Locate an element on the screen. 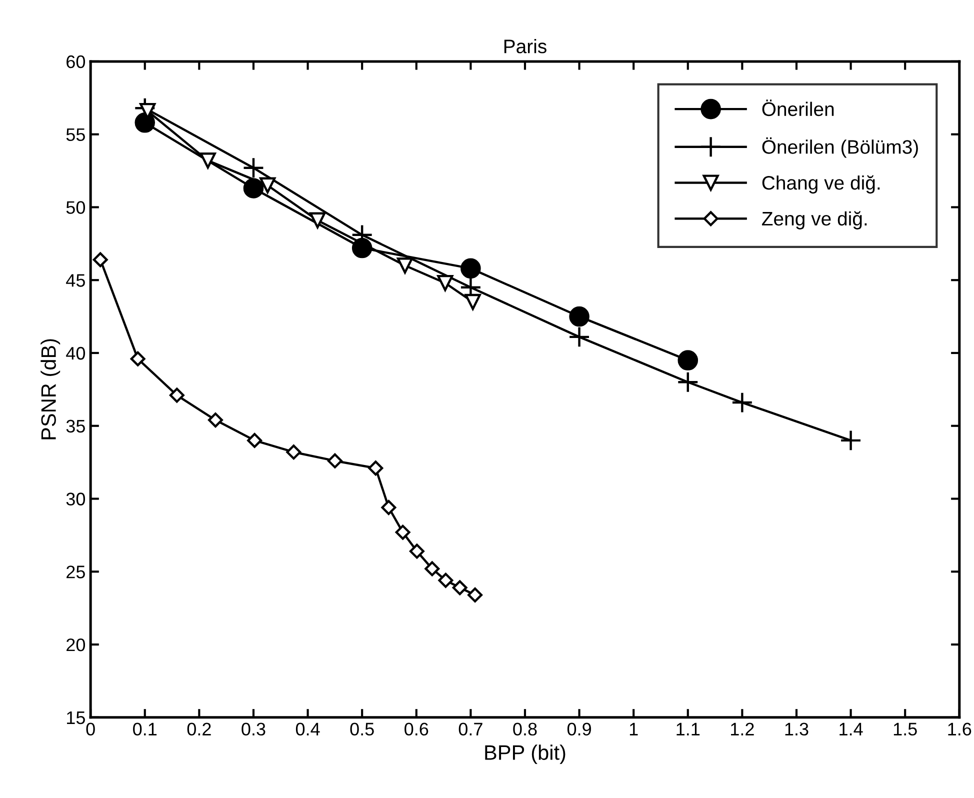  y-tick-label: 55 is located at coordinates (75, 135).